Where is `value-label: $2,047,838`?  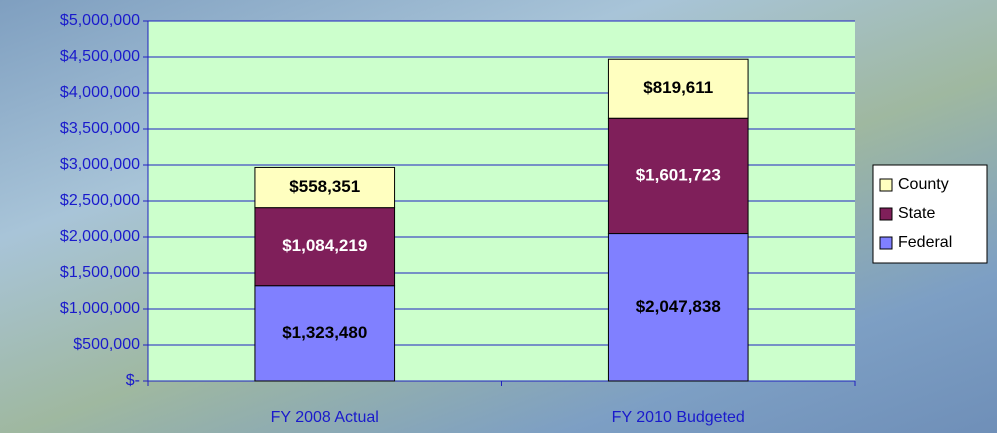
value-label: $2,047,838 is located at coordinates (678, 306).